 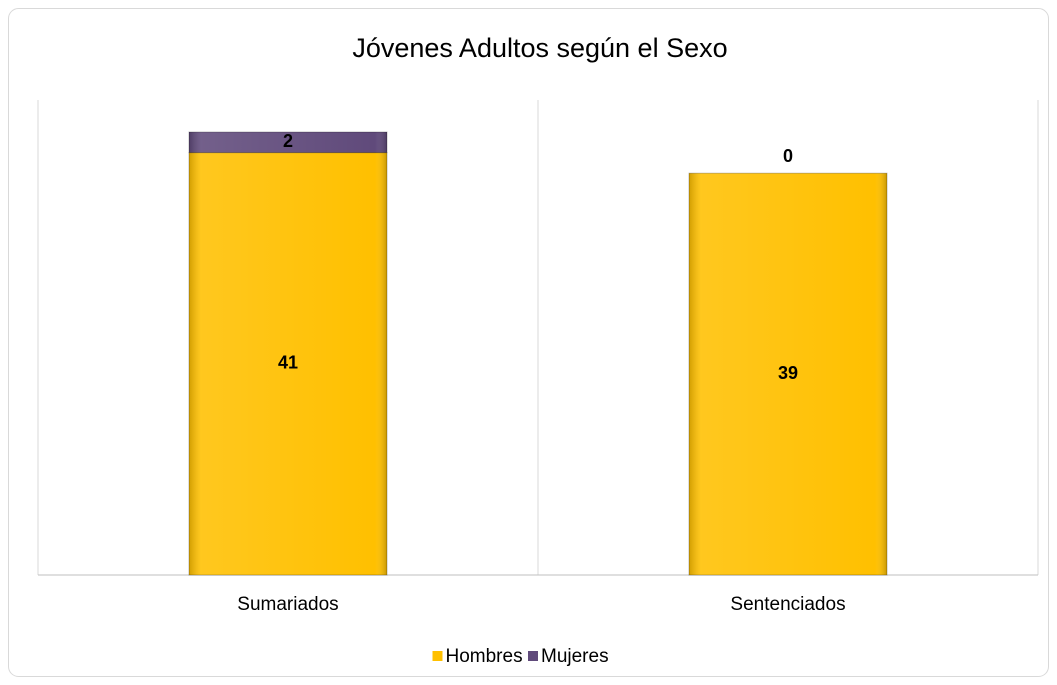 I want to click on data-label: 2, so click(x=288, y=141).